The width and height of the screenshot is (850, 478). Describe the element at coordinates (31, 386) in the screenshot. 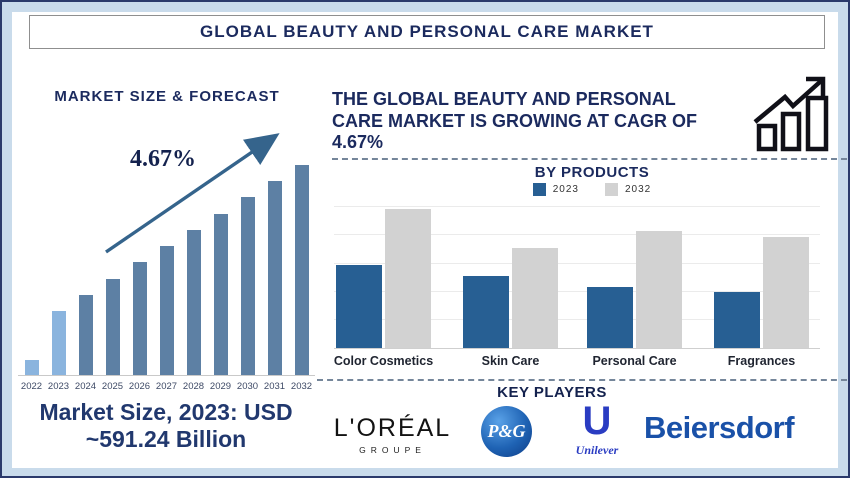

I see `forecast-year-label-2022: 2022` at that location.